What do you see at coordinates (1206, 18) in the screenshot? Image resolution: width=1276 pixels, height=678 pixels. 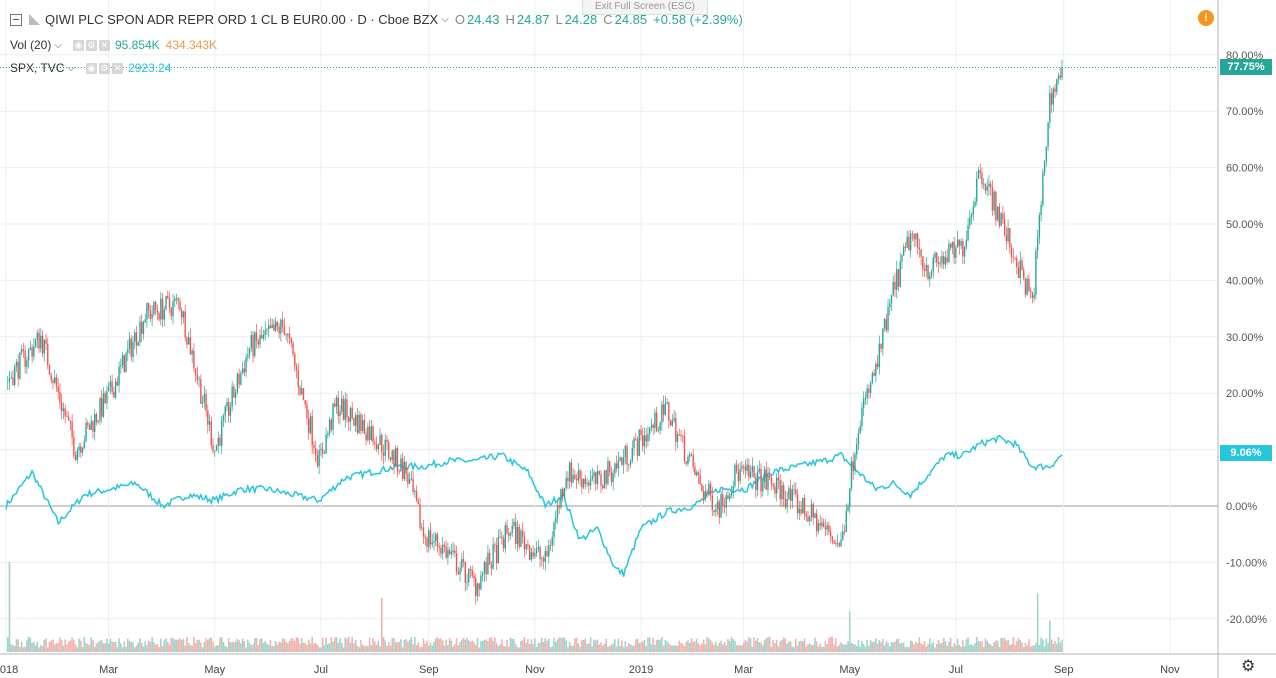 I see `warning-icon: !` at bounding box center [1206, 18].